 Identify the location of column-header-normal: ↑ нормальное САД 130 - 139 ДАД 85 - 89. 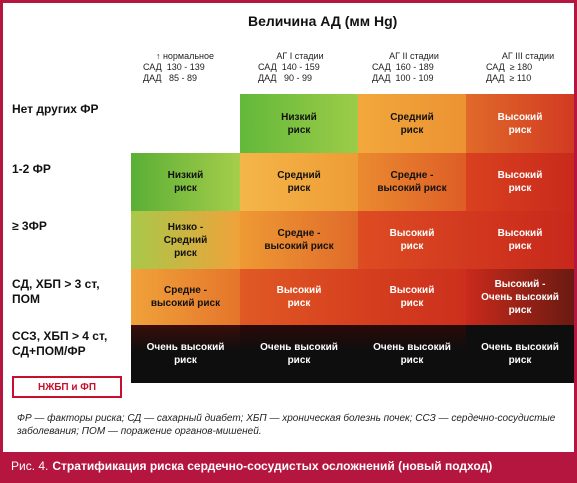
(185, 67).